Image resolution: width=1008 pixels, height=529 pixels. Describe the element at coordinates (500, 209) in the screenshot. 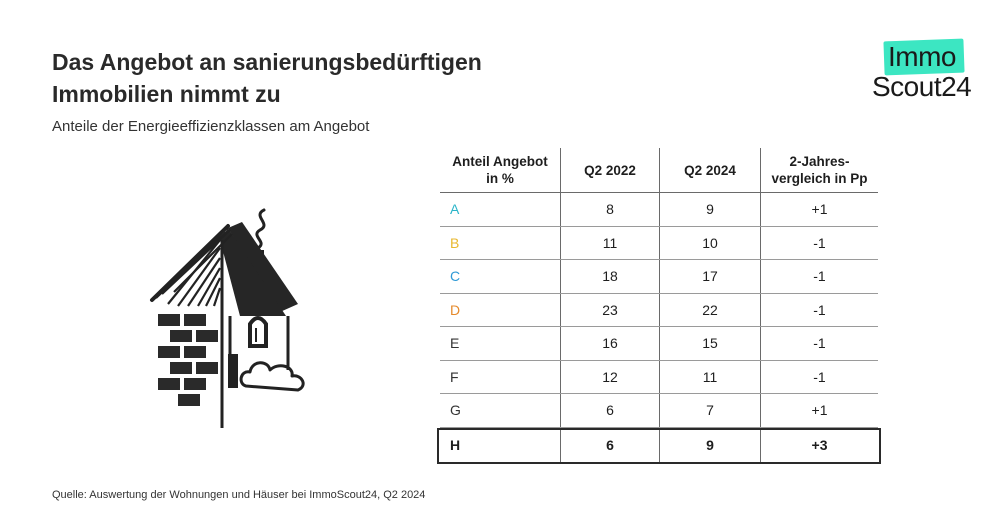

I see `energy-class-label: A` at that location.